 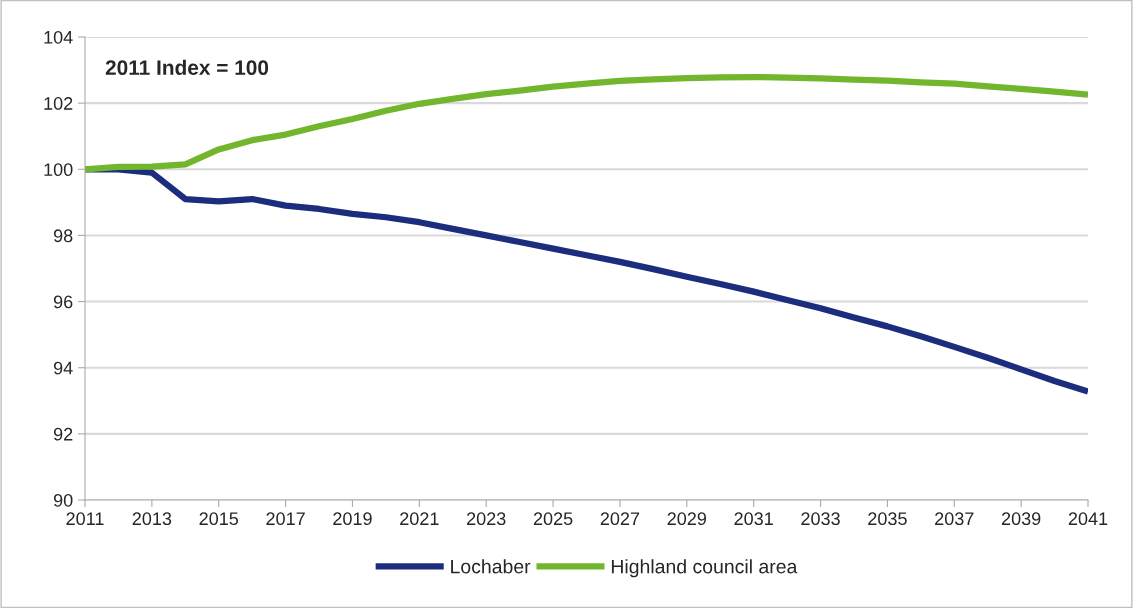 What do you see at coordinates (954, 519) in the screenshot?
I see `x-tick-label: 2037` at bounding box center [954, 519].